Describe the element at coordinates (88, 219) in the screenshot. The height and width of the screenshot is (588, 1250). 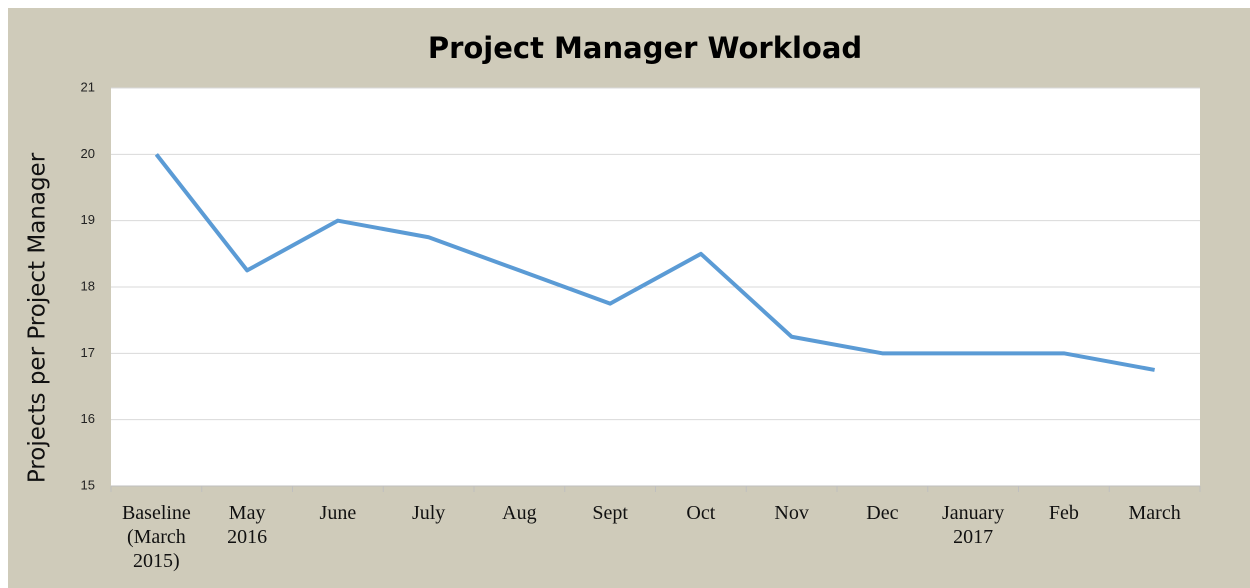
I see `y-tick-label: 19` at that location.